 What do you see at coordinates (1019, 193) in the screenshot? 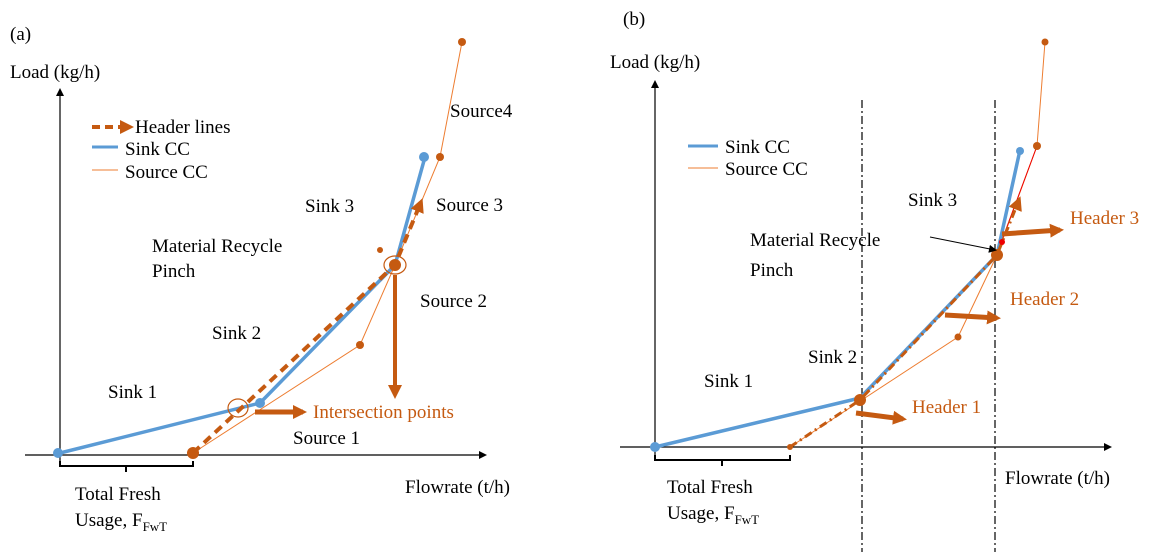
I see `segment` at bounding box center [1019, 193].